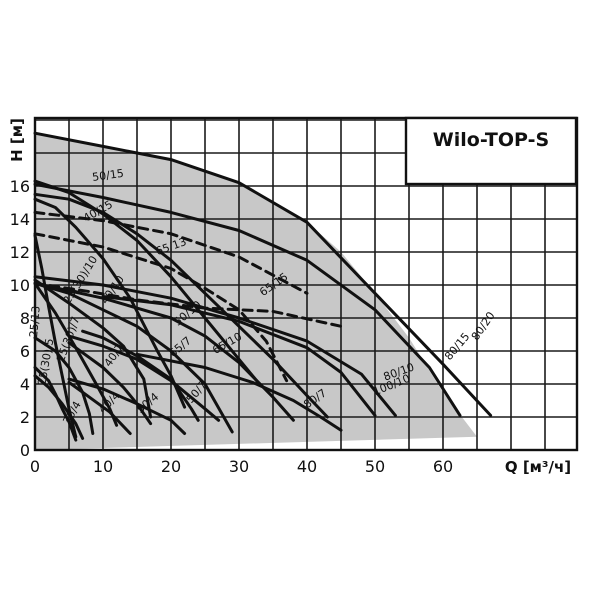  What do you see at coordinates (171, 466) in the screenshot?
I see `x-tick-label: 20` at bounding box center [171, 466].